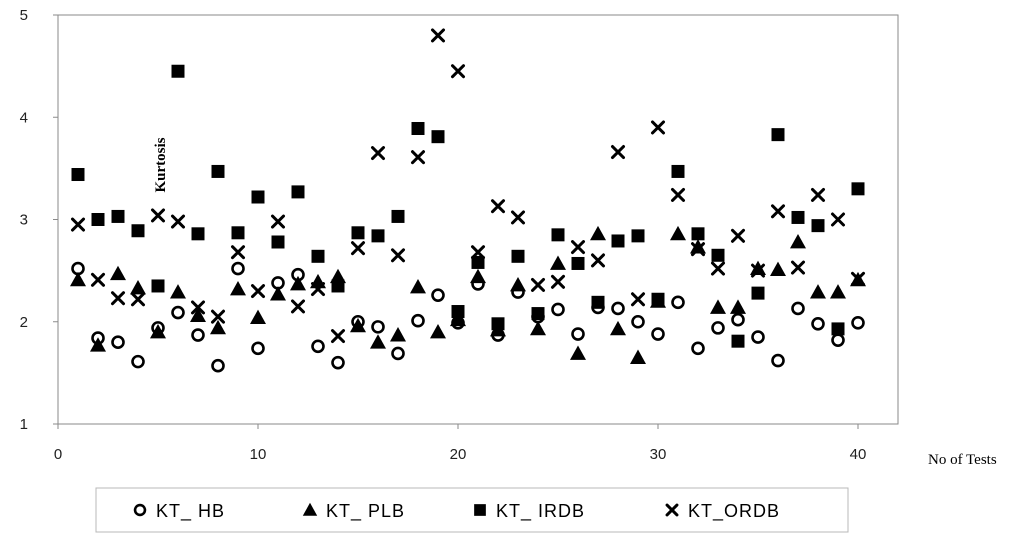  Describe the element at coordinates (458, 454) in the screenshot. I see `x-tick-label-2: 20` at that location.